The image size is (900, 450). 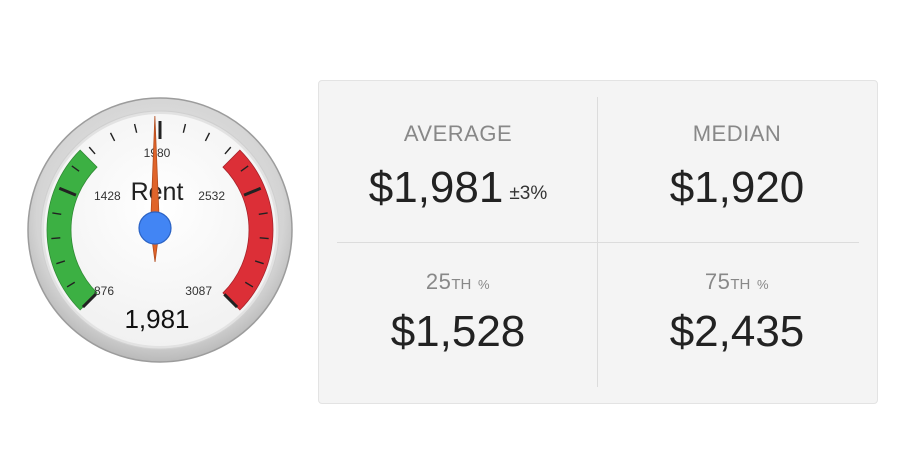 I want to click on stat-median-value: $1,920, so click(x=737, y=187).